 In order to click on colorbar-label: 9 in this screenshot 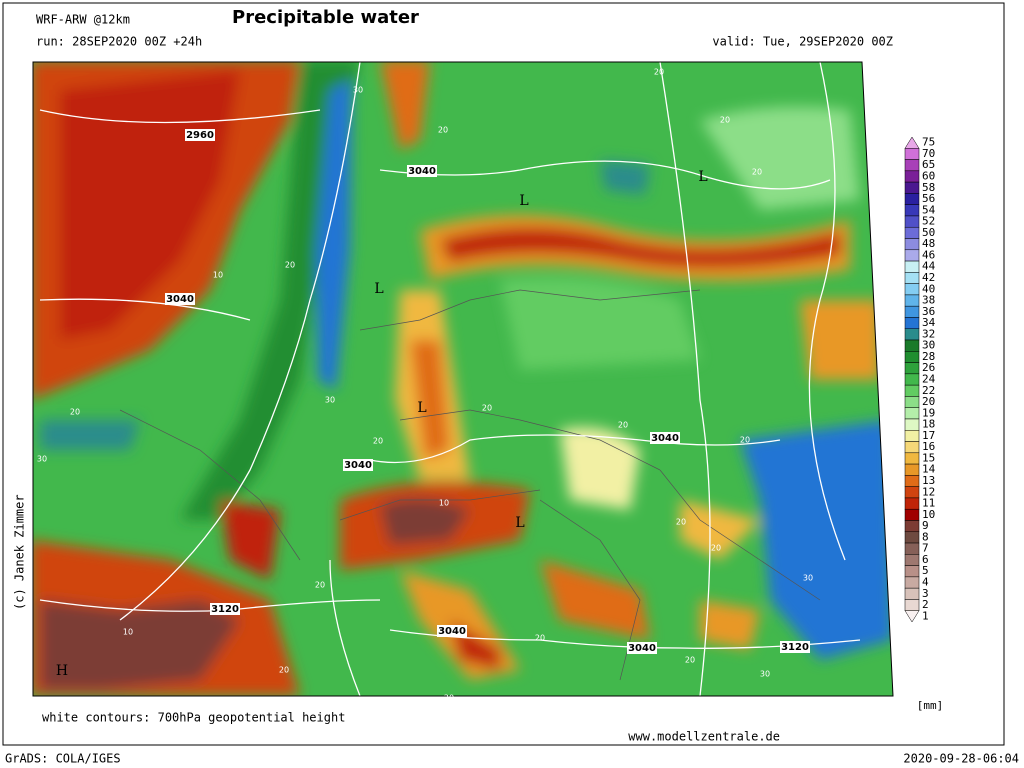, I will do `click(925, 525)`.